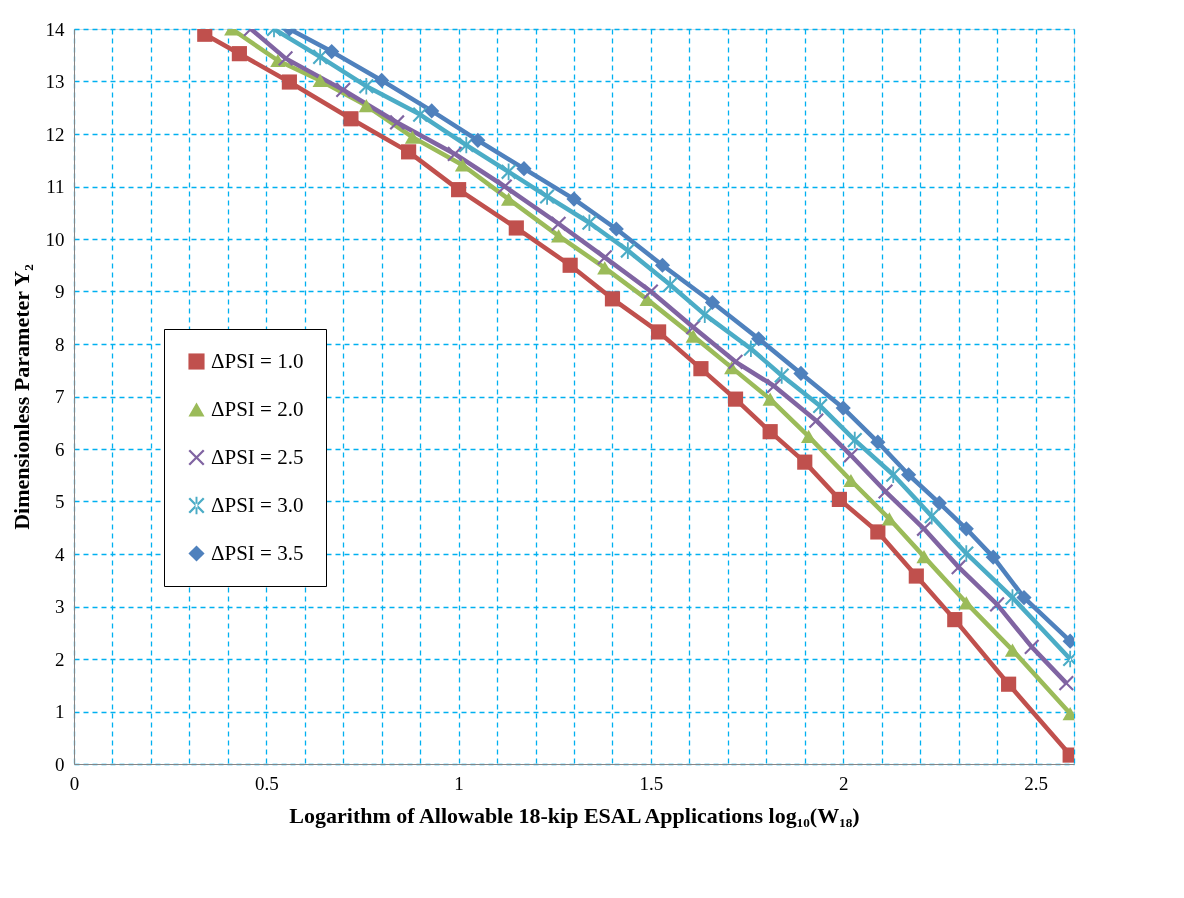 Image resolution: width=1184 pixels, height=898 pixels. I want to click on x-tick-label: 2.5, so click(1036, 783).